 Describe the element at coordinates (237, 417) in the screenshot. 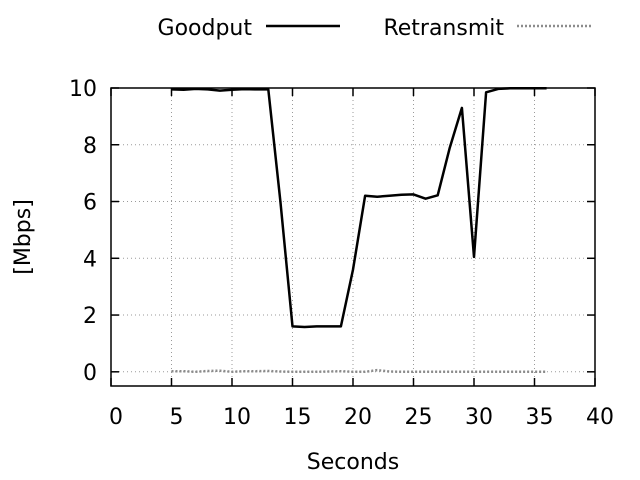

I see `x-tick-label: 10` at that location.